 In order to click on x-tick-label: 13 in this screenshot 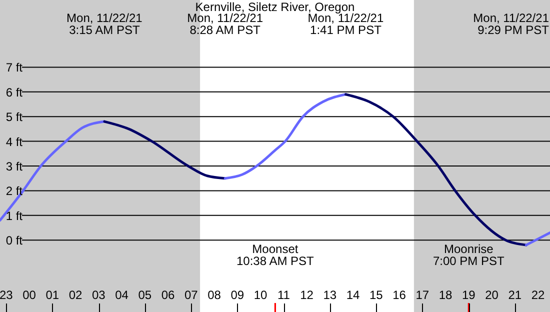, I will do `click(330, 295)`.